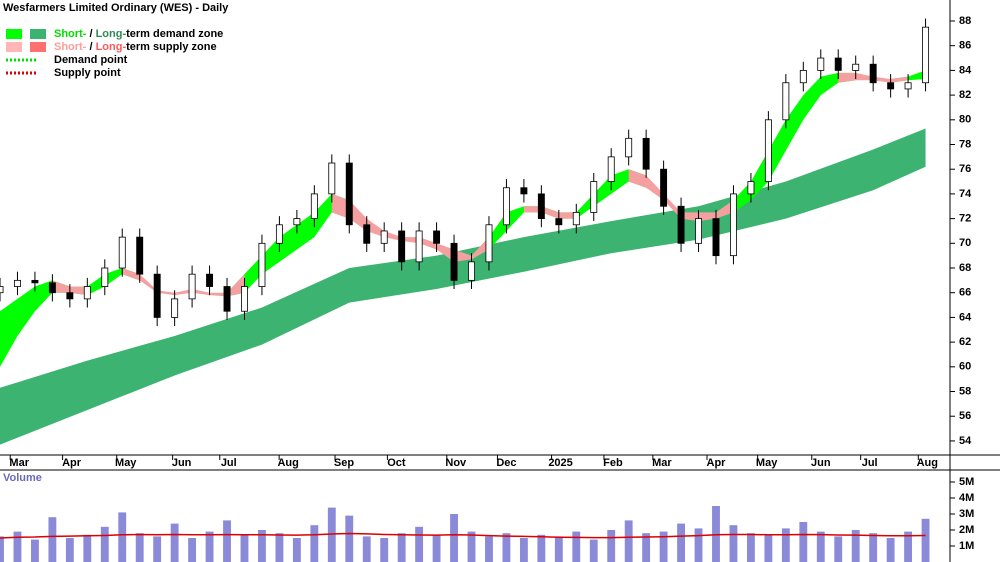  What do you see at coordinates (965, 268) in the screenshot?
I see `y-tick-label: 68` at bounding box center [965, 268].